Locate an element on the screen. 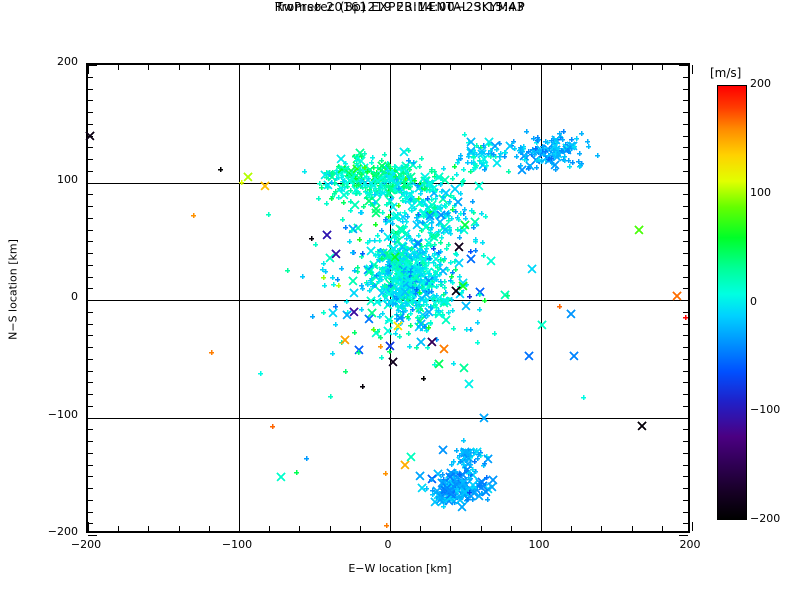  colorbar-gradient is located at coordinates (732, 302).